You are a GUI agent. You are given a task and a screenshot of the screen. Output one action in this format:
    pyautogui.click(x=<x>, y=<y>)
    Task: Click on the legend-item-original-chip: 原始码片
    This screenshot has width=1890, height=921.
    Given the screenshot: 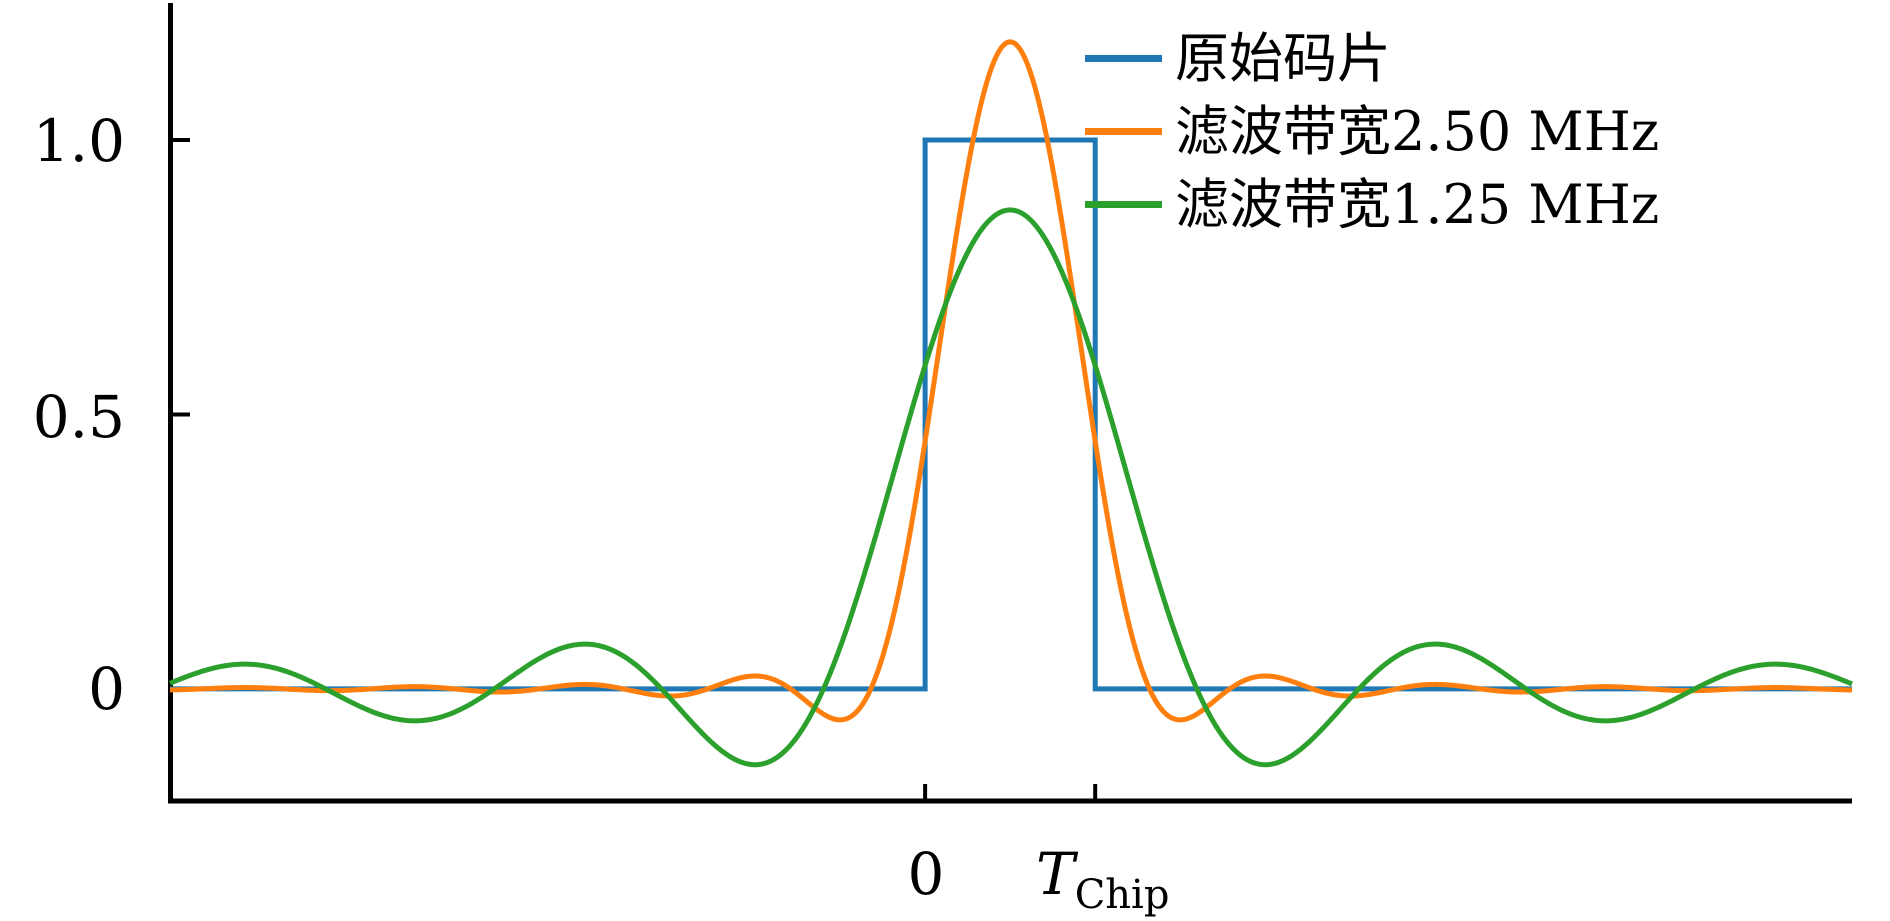 What is the action you would take?
    pyautogui.click(x=1372, y=58)
    